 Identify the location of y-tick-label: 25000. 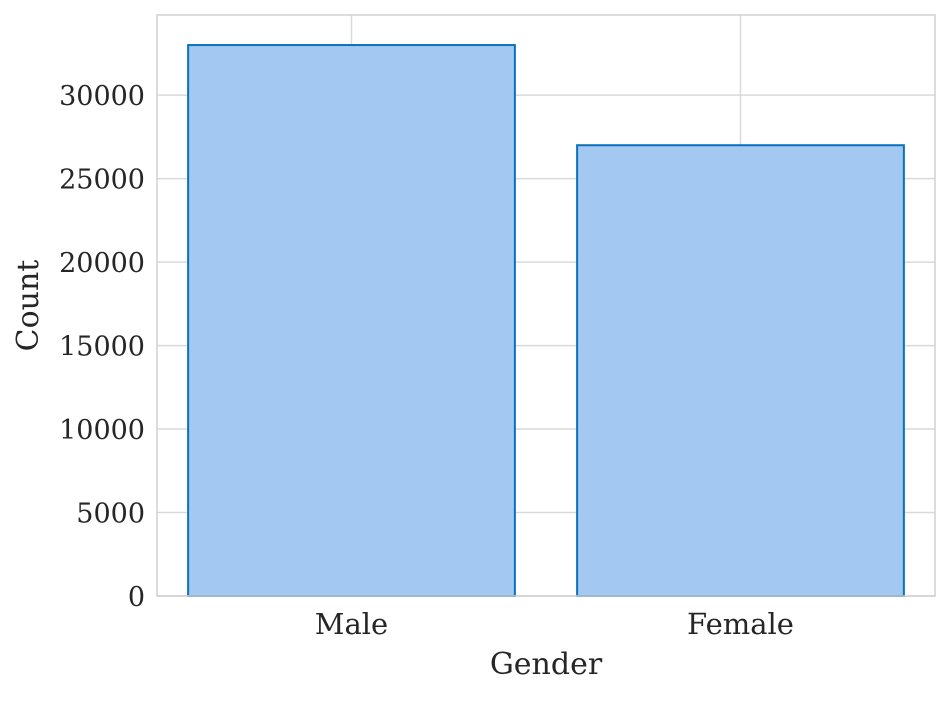
(102, 180).